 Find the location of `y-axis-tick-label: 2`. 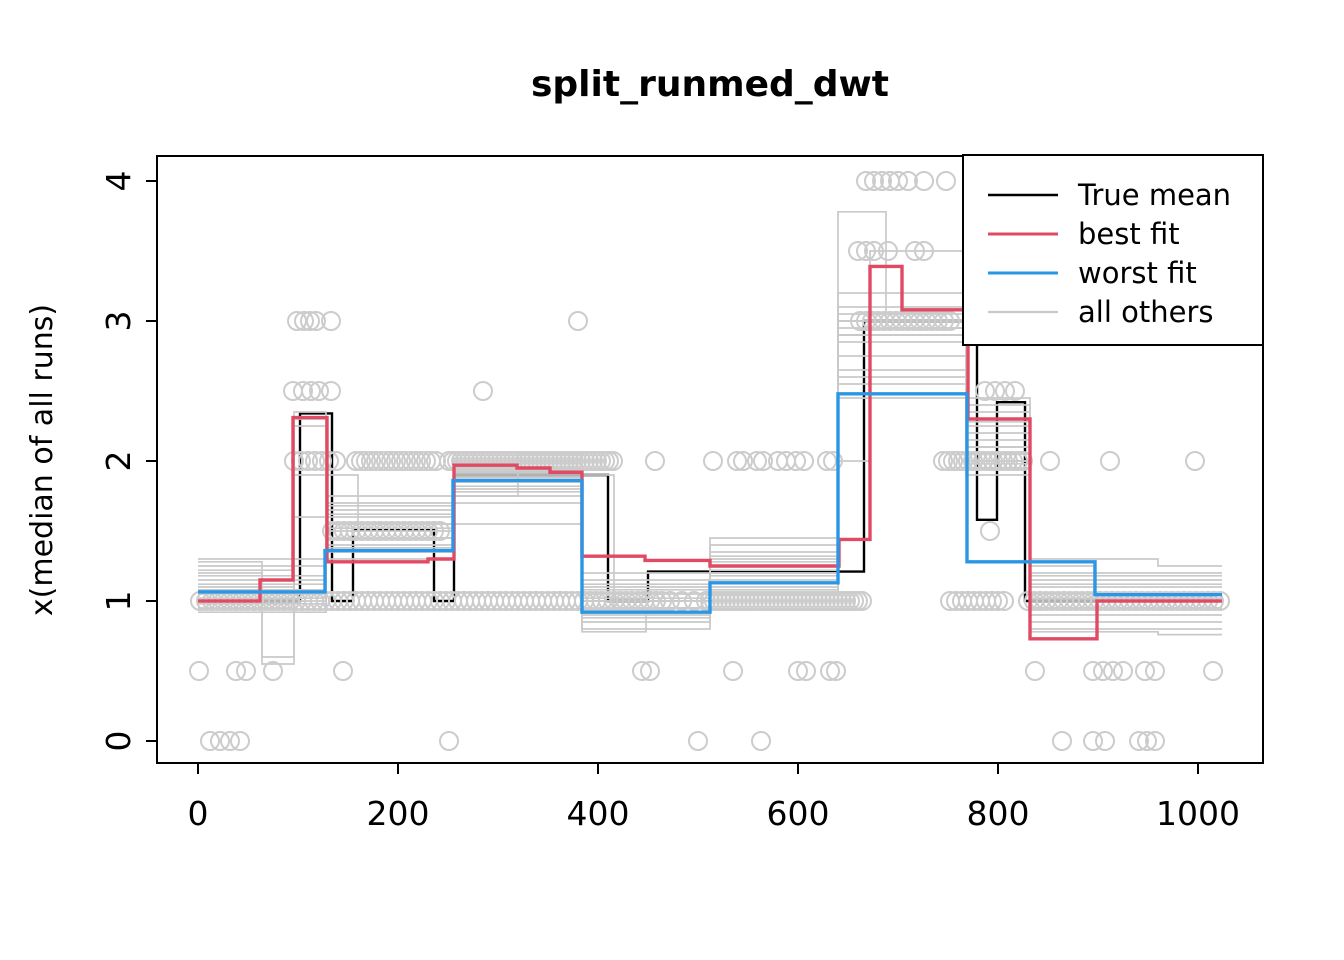

y-axis-tick-label: 2 is located at coordinates (118, 461).